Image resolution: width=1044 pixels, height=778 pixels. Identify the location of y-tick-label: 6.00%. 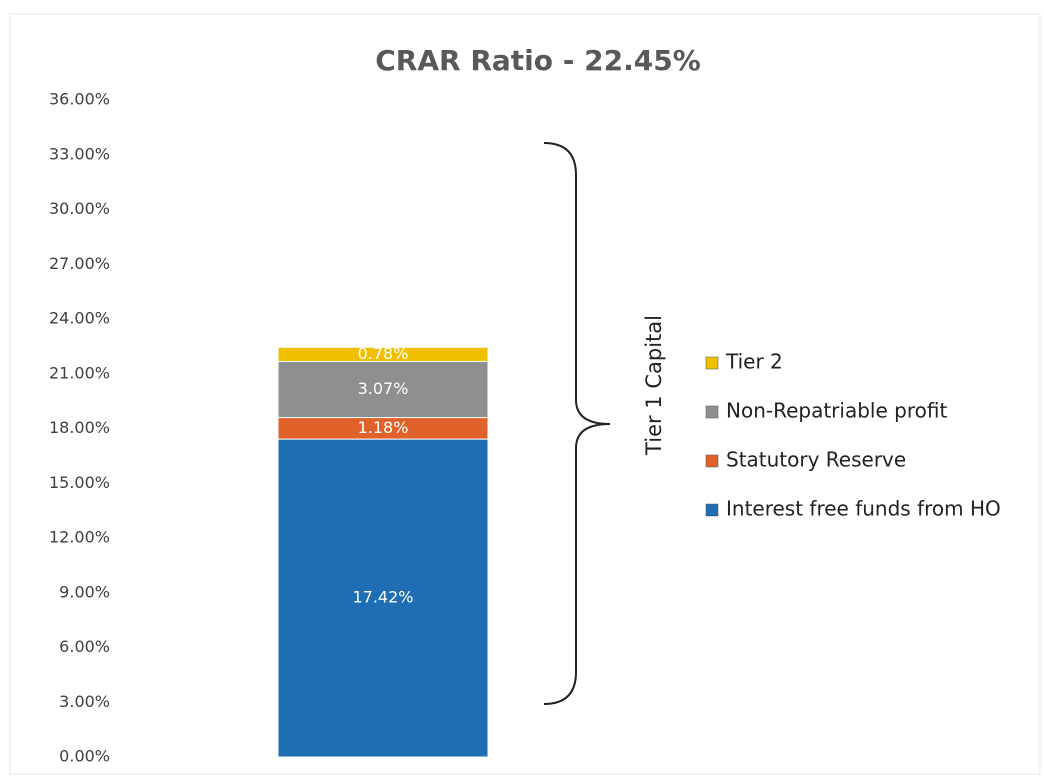
(84, 646).